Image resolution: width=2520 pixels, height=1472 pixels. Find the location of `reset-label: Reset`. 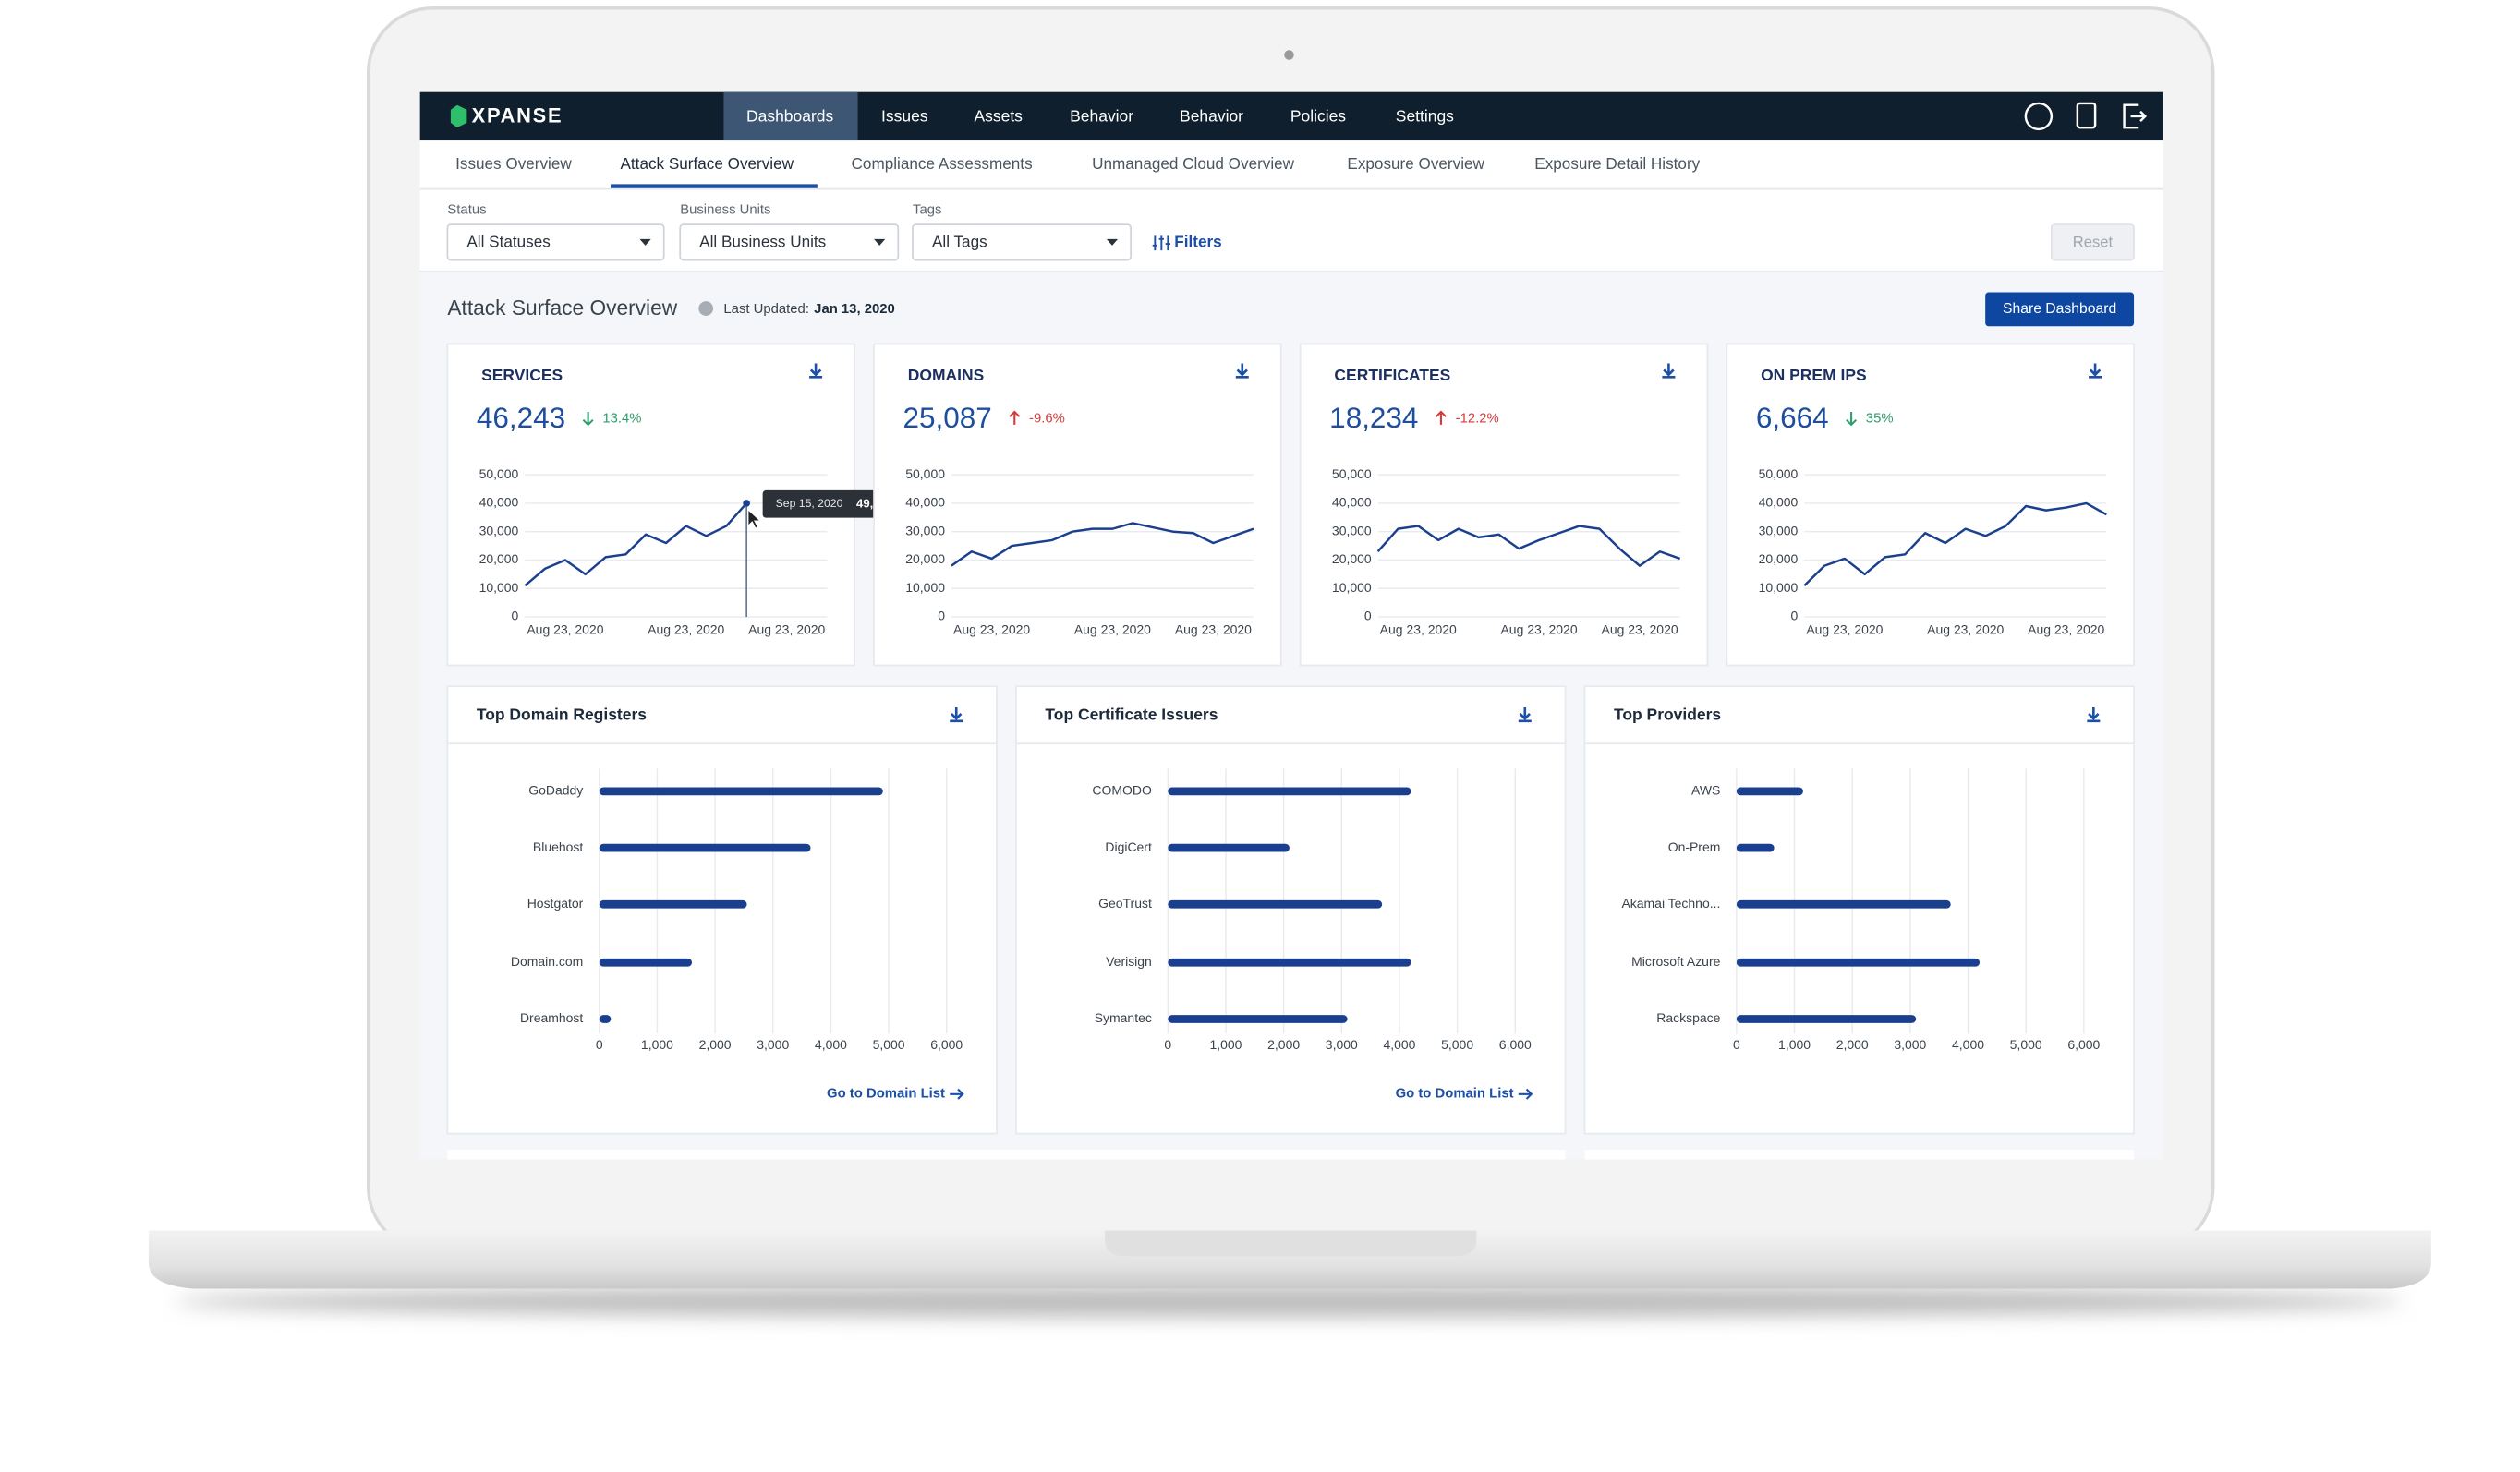

reset-label: Reset is located at coordinates (2093, 242).